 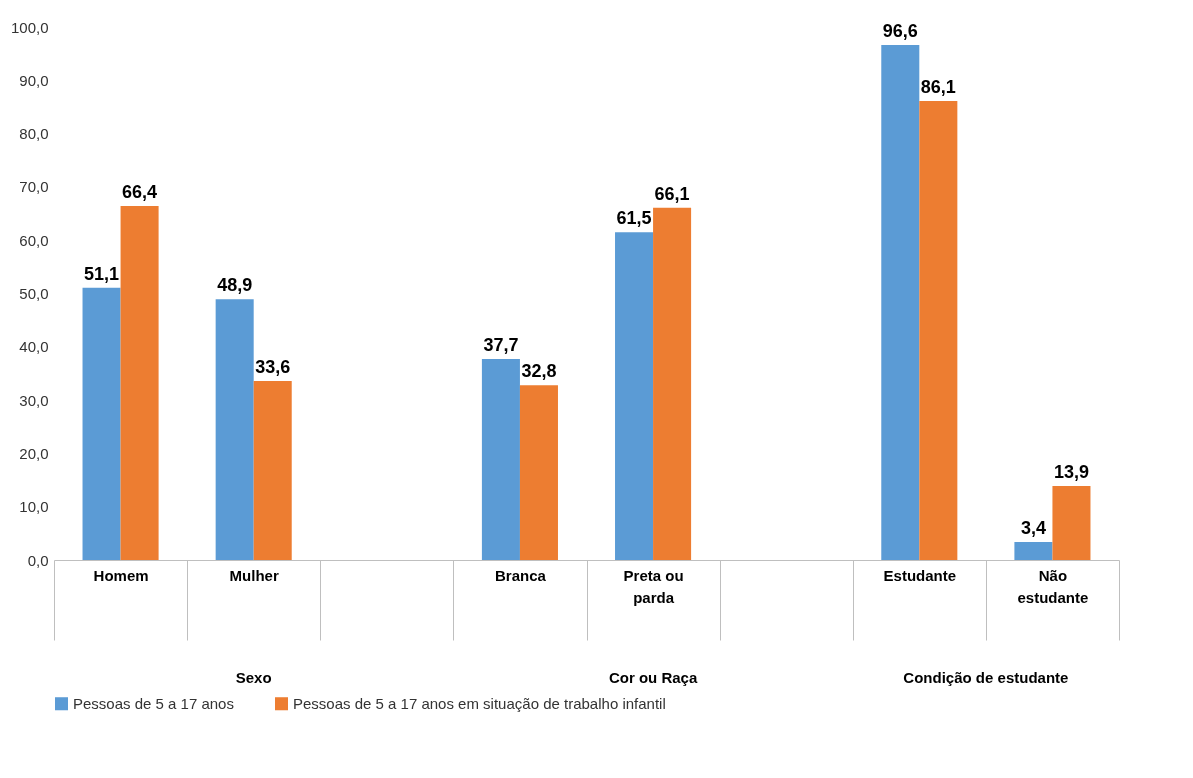 I want to click on data-label: 96,6, so click(x=900, y=31).